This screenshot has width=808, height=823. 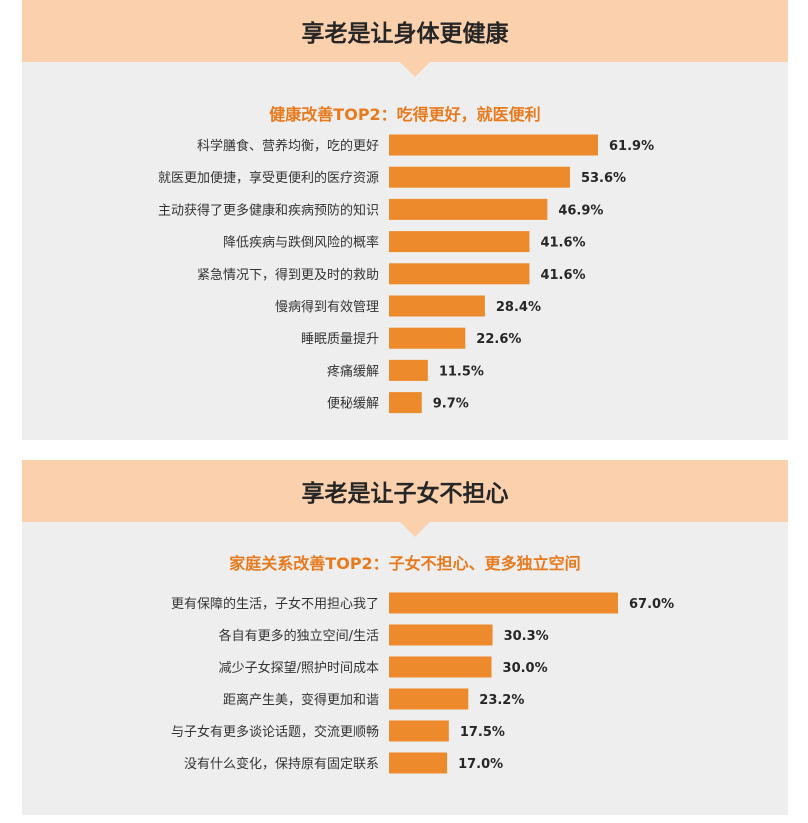 I want to click on category-label: 主动获得了更多健康和疾病预防的知识, so click(x=268, y=210).